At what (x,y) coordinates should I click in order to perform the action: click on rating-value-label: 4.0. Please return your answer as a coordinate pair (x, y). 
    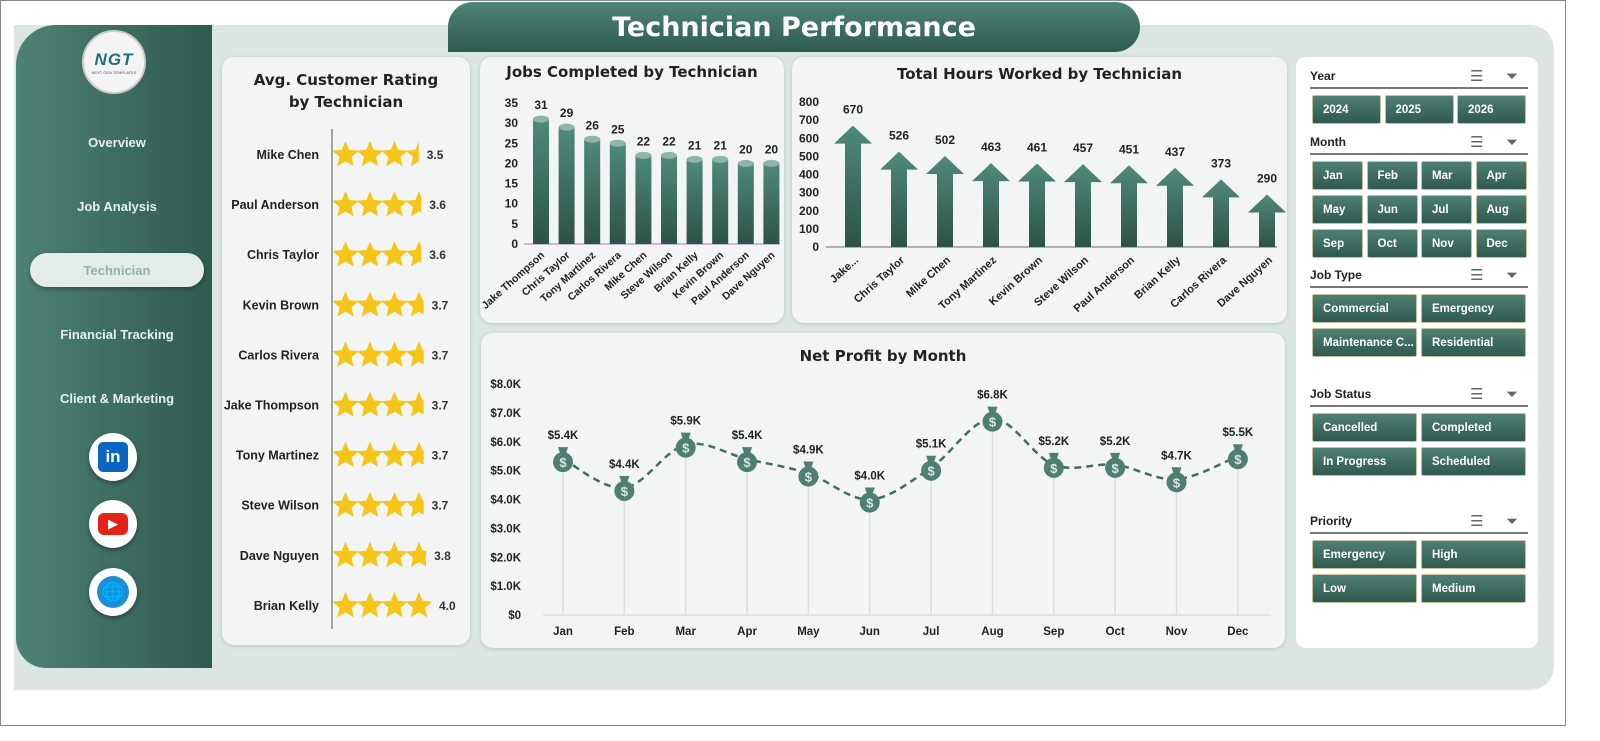
    Looking at the image, I should click on (447, 606).